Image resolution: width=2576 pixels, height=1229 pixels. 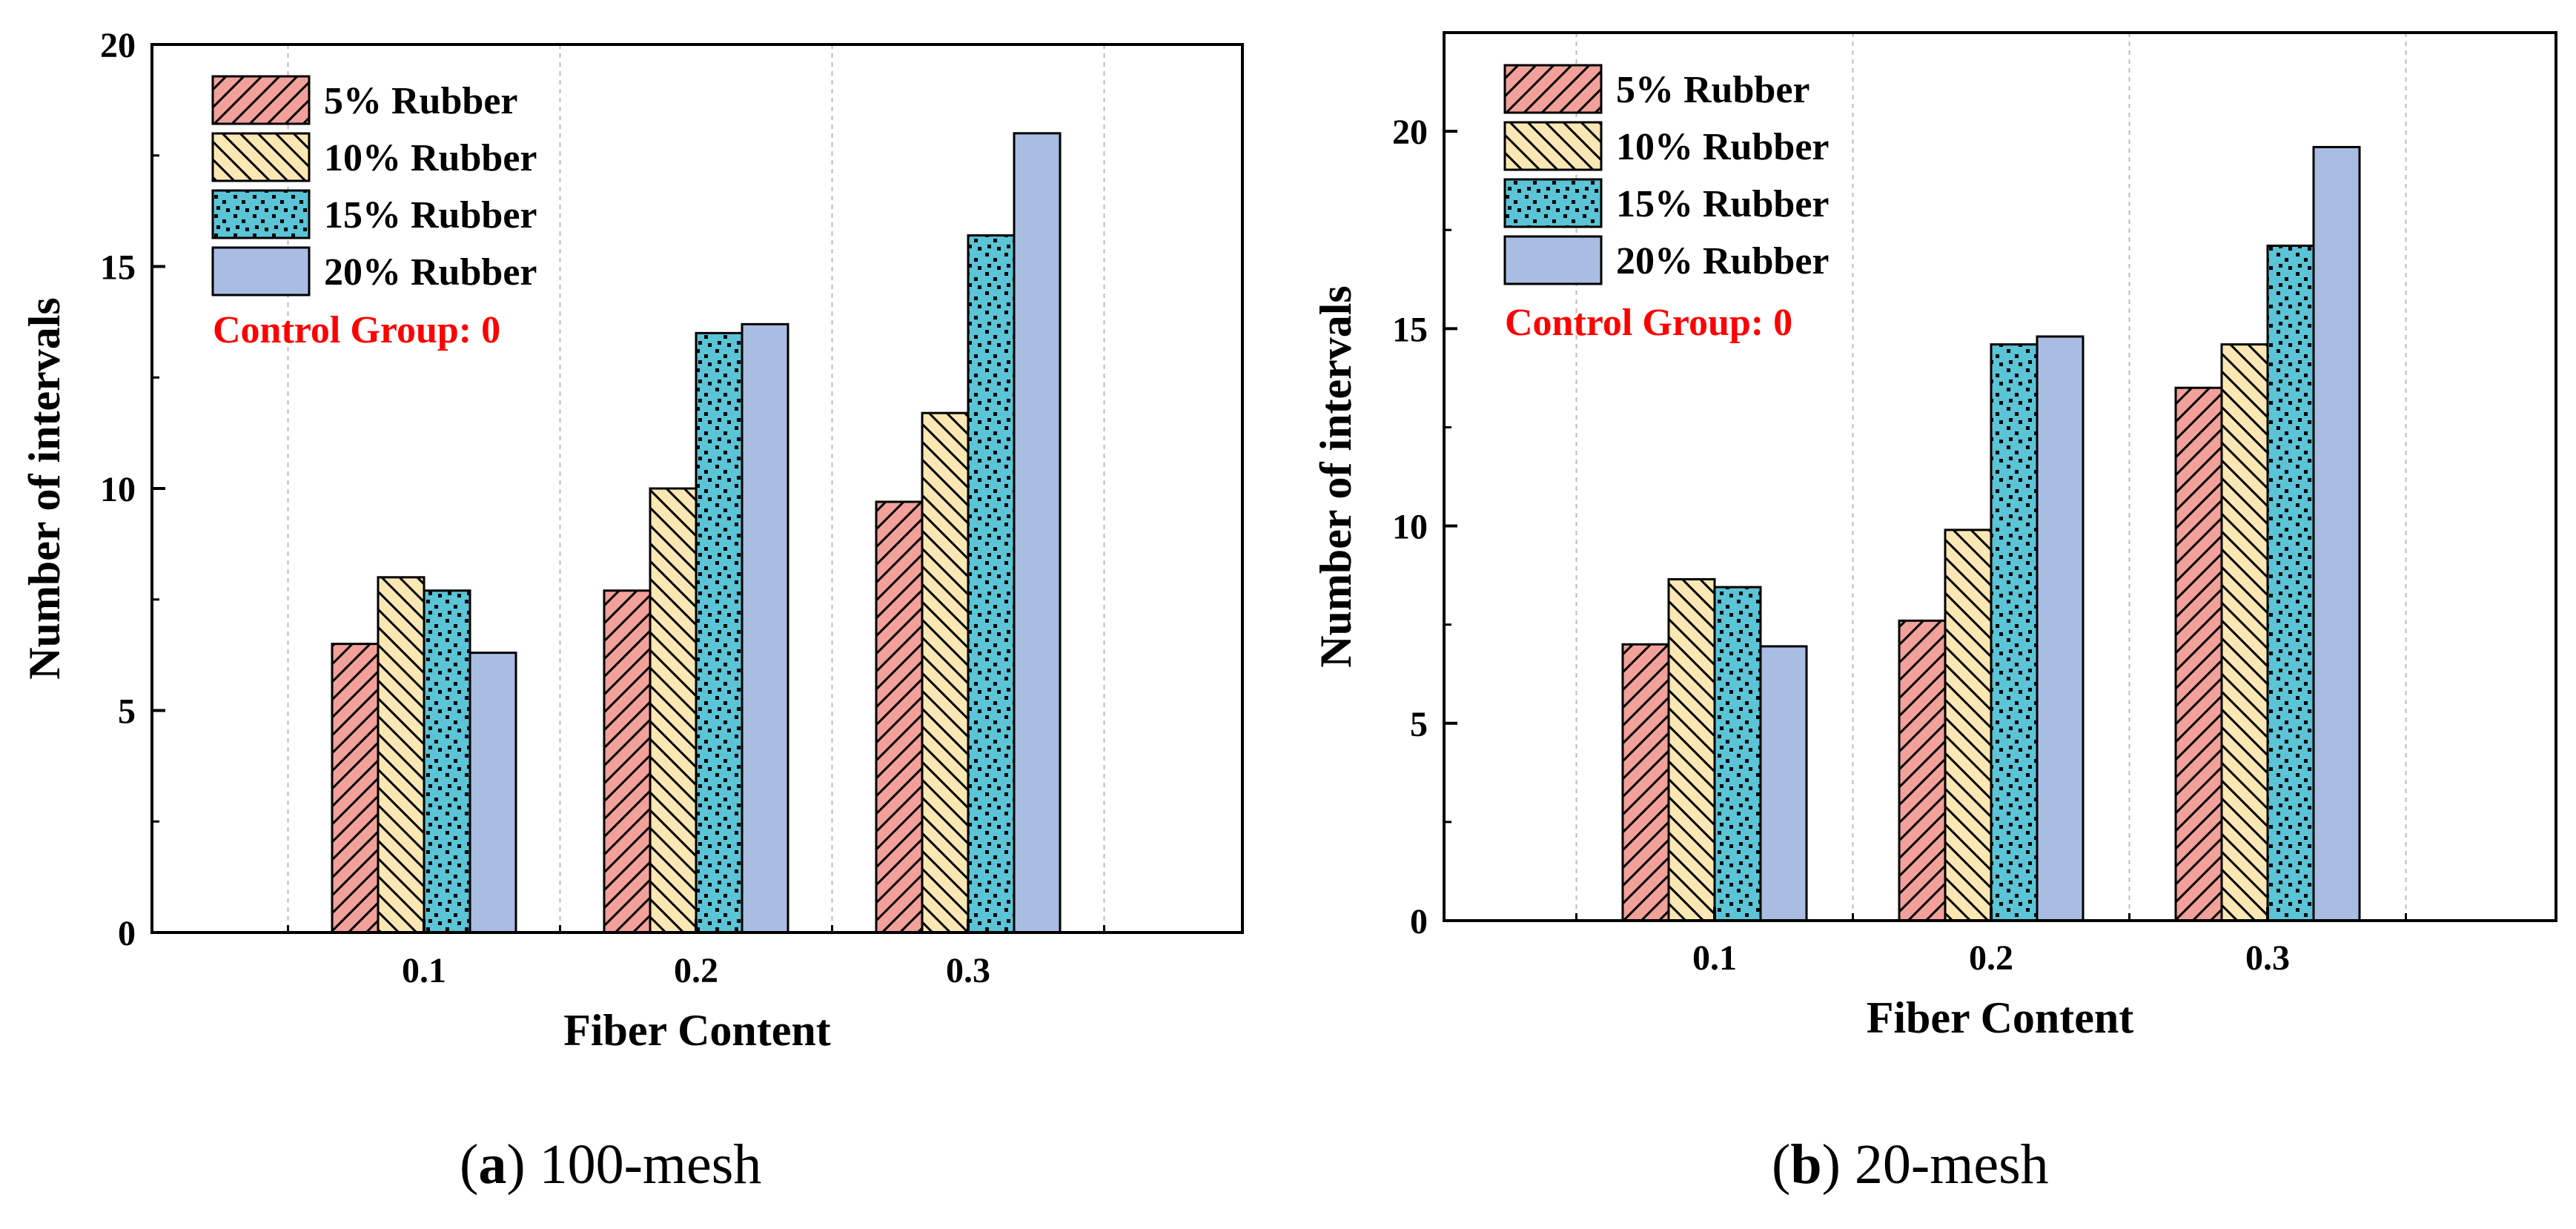 I want to click on caption-b-open: (, so click(x=1781, y=1164).